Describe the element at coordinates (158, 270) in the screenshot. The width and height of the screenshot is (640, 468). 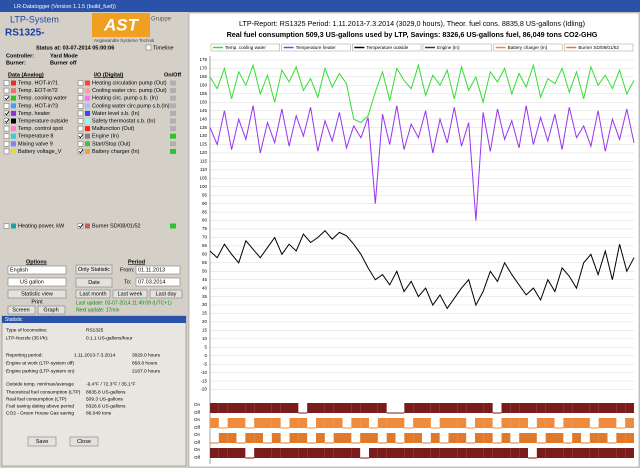
I see `from-input` at that location.